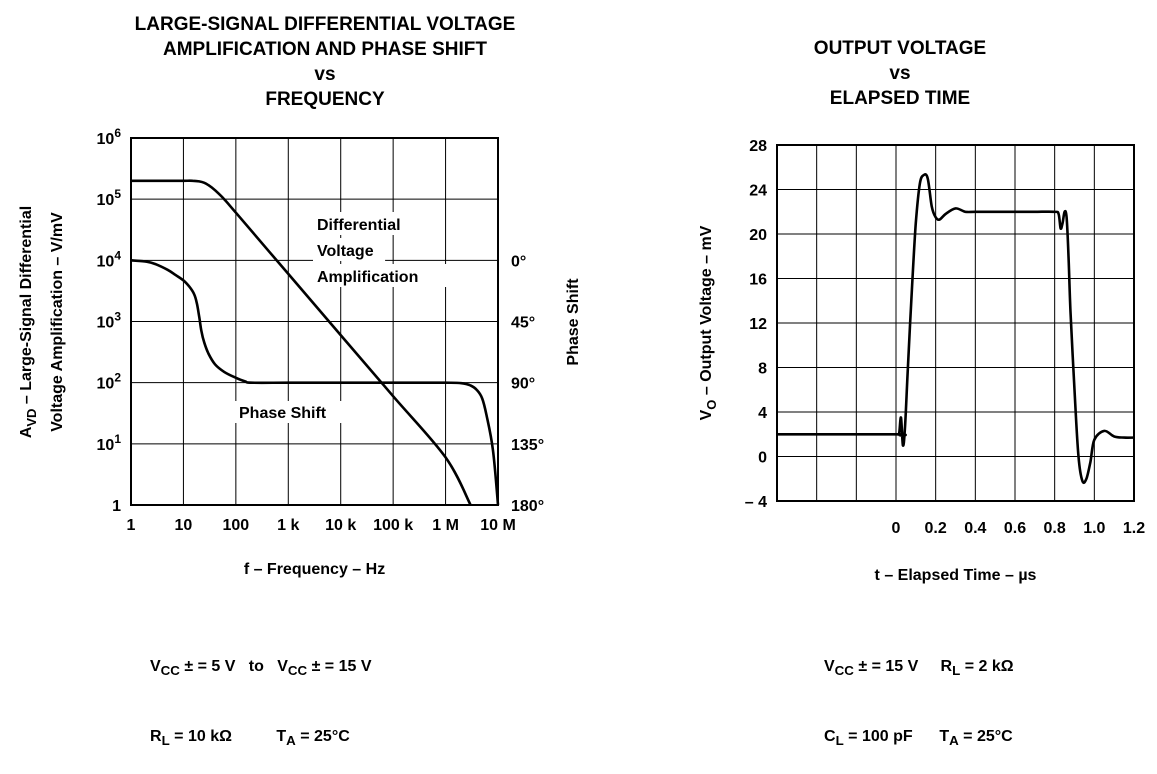 The width and height of the screenshot is (1157, 774). Describe the element at coordinates (57, 322) in the screenshot. I see `left-y-axis-label-line-2: Voltage Amplification – V/mV` at that location.